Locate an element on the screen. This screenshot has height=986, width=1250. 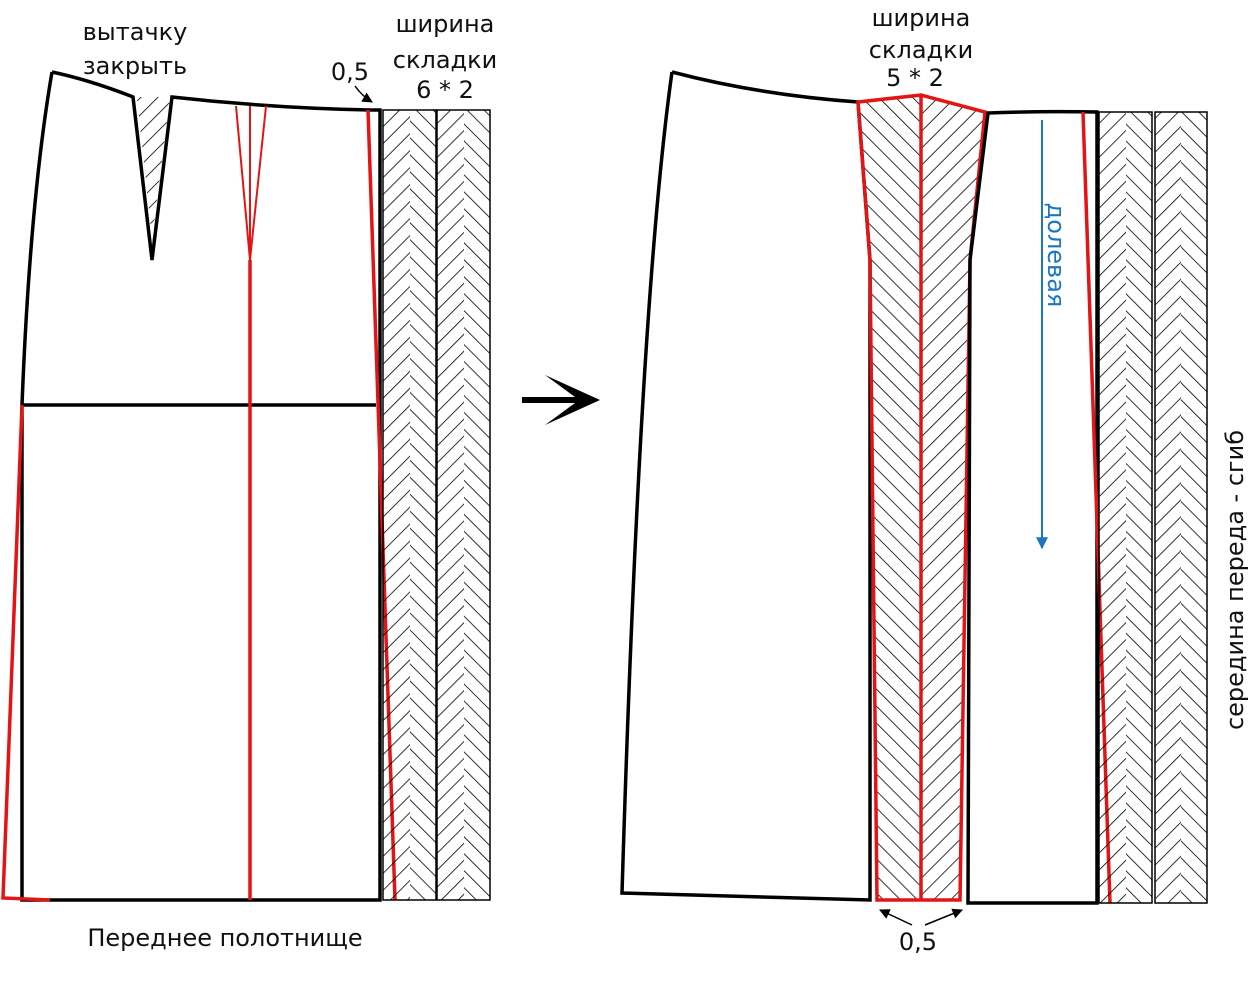
transform-arrow is located at coordinates (561, 400).